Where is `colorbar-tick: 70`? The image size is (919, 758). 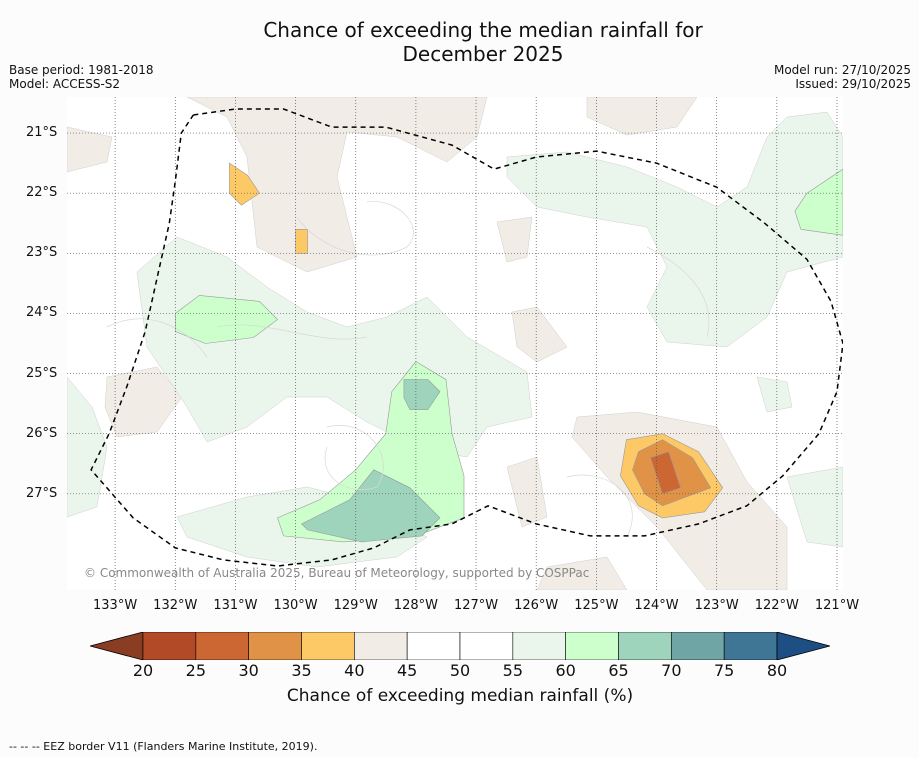 colorbar-tick: 70 is located at coordinates (671, 670).